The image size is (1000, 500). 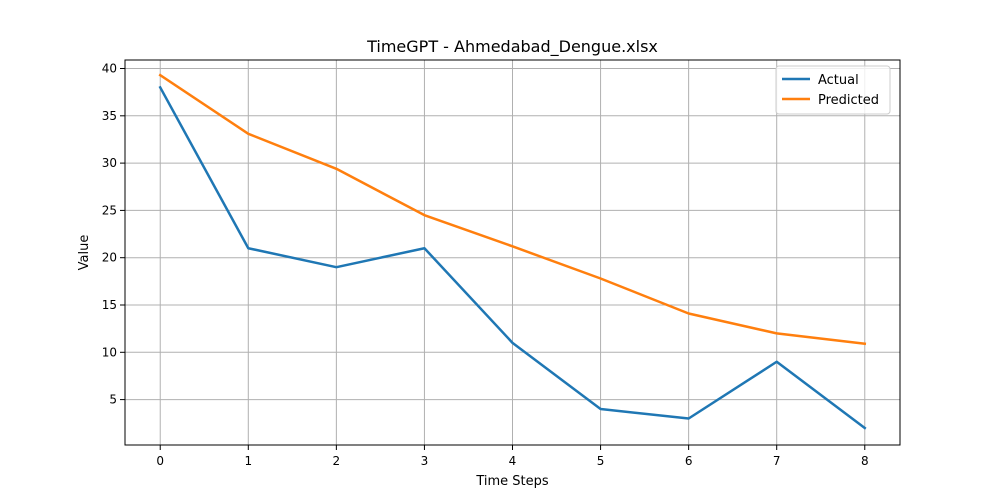 I want to click on y-tick-label: 40, so click(x=109, y=69).